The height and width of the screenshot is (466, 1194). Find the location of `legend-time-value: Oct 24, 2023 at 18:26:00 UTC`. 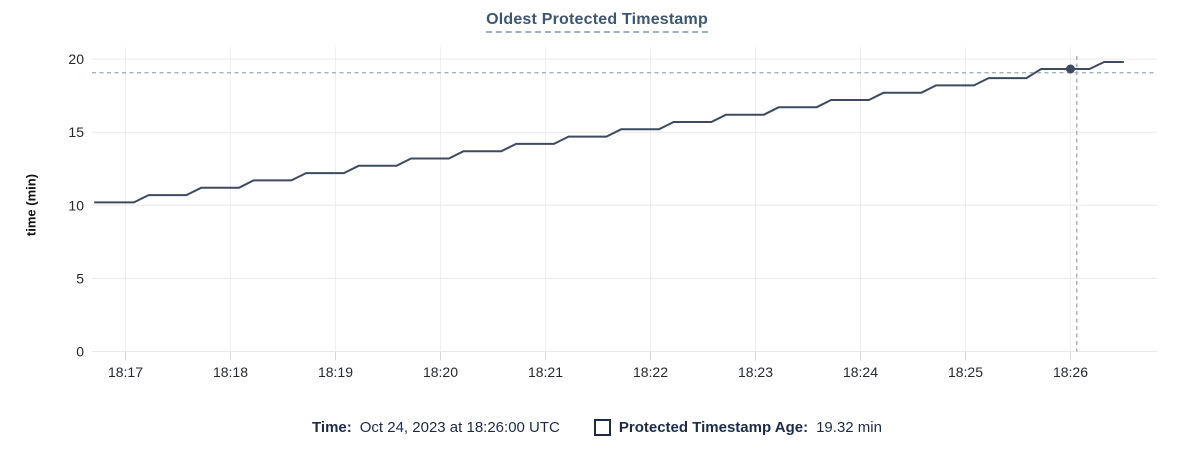

legend-time-value: Oct 24, 2023 at 18:26:00 UTC is located at coordinates (459, 427).